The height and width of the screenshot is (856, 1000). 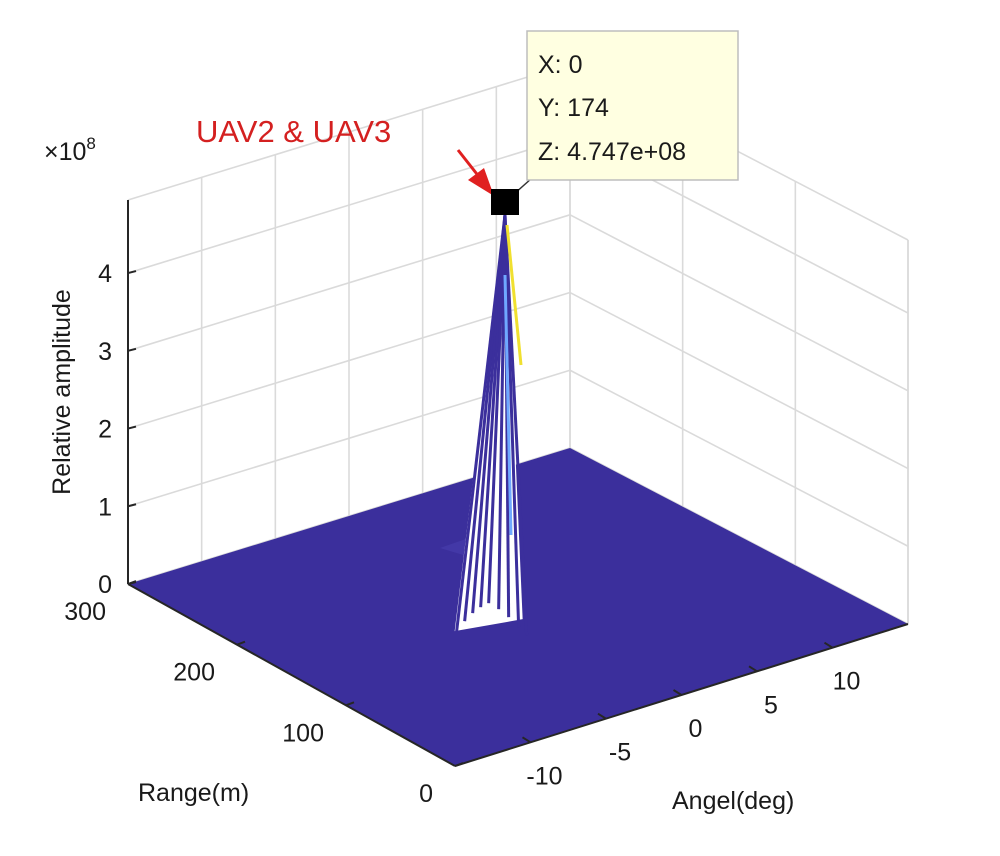 I want to click on x-tick-label-1: -5, so click(x=620, y=753).